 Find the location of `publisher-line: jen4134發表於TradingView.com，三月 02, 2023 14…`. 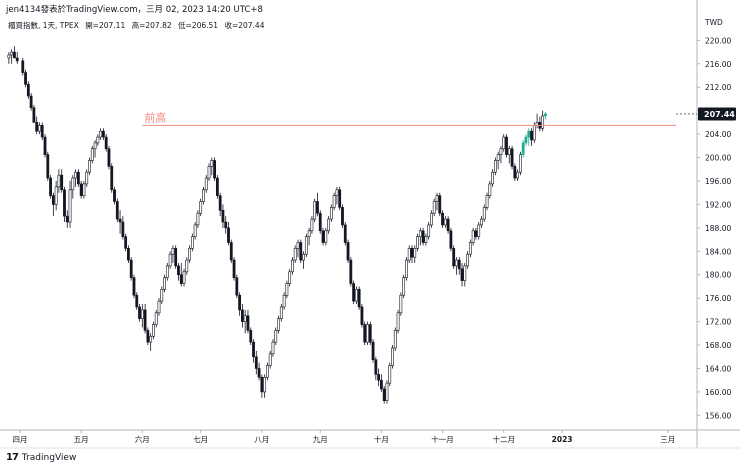

publisher-line: jen4134發表於TradingView.com，三月 02, 2023 14… is located at coordinates (134, 10).